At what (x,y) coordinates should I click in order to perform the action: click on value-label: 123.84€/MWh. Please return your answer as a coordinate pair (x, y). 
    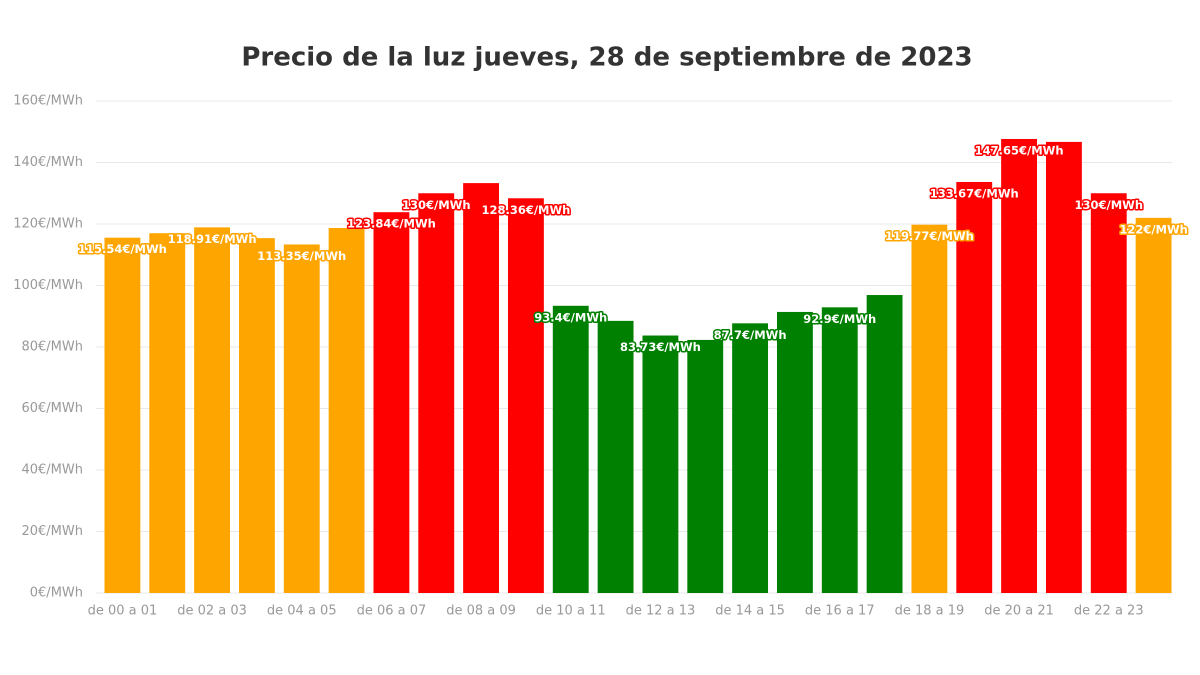
    Looking at the image, I should click on (391, 224).